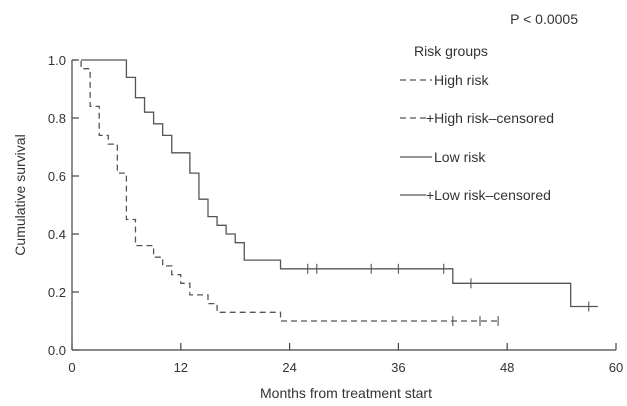 This screenshot has height=406, width=627. What do you see at coordinates (451, 51) in the screenshot?
I see `legend-title: Risk groups` at bounding box center [451, 51].